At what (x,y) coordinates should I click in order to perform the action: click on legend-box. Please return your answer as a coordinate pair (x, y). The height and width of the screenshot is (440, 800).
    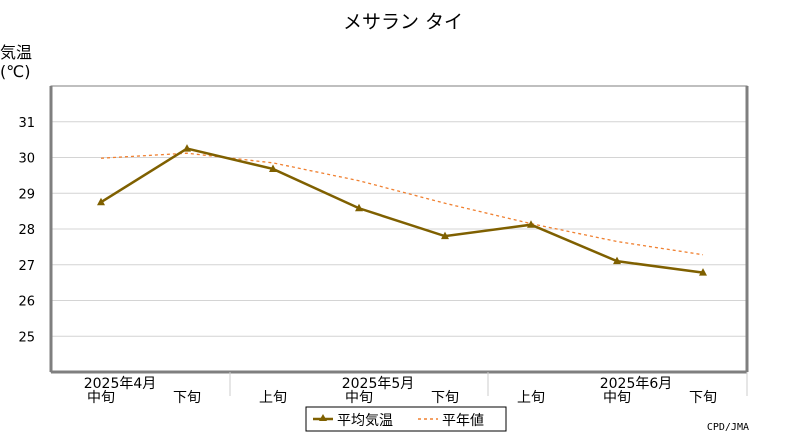
    Looking at the image, I should click on (406, 419).